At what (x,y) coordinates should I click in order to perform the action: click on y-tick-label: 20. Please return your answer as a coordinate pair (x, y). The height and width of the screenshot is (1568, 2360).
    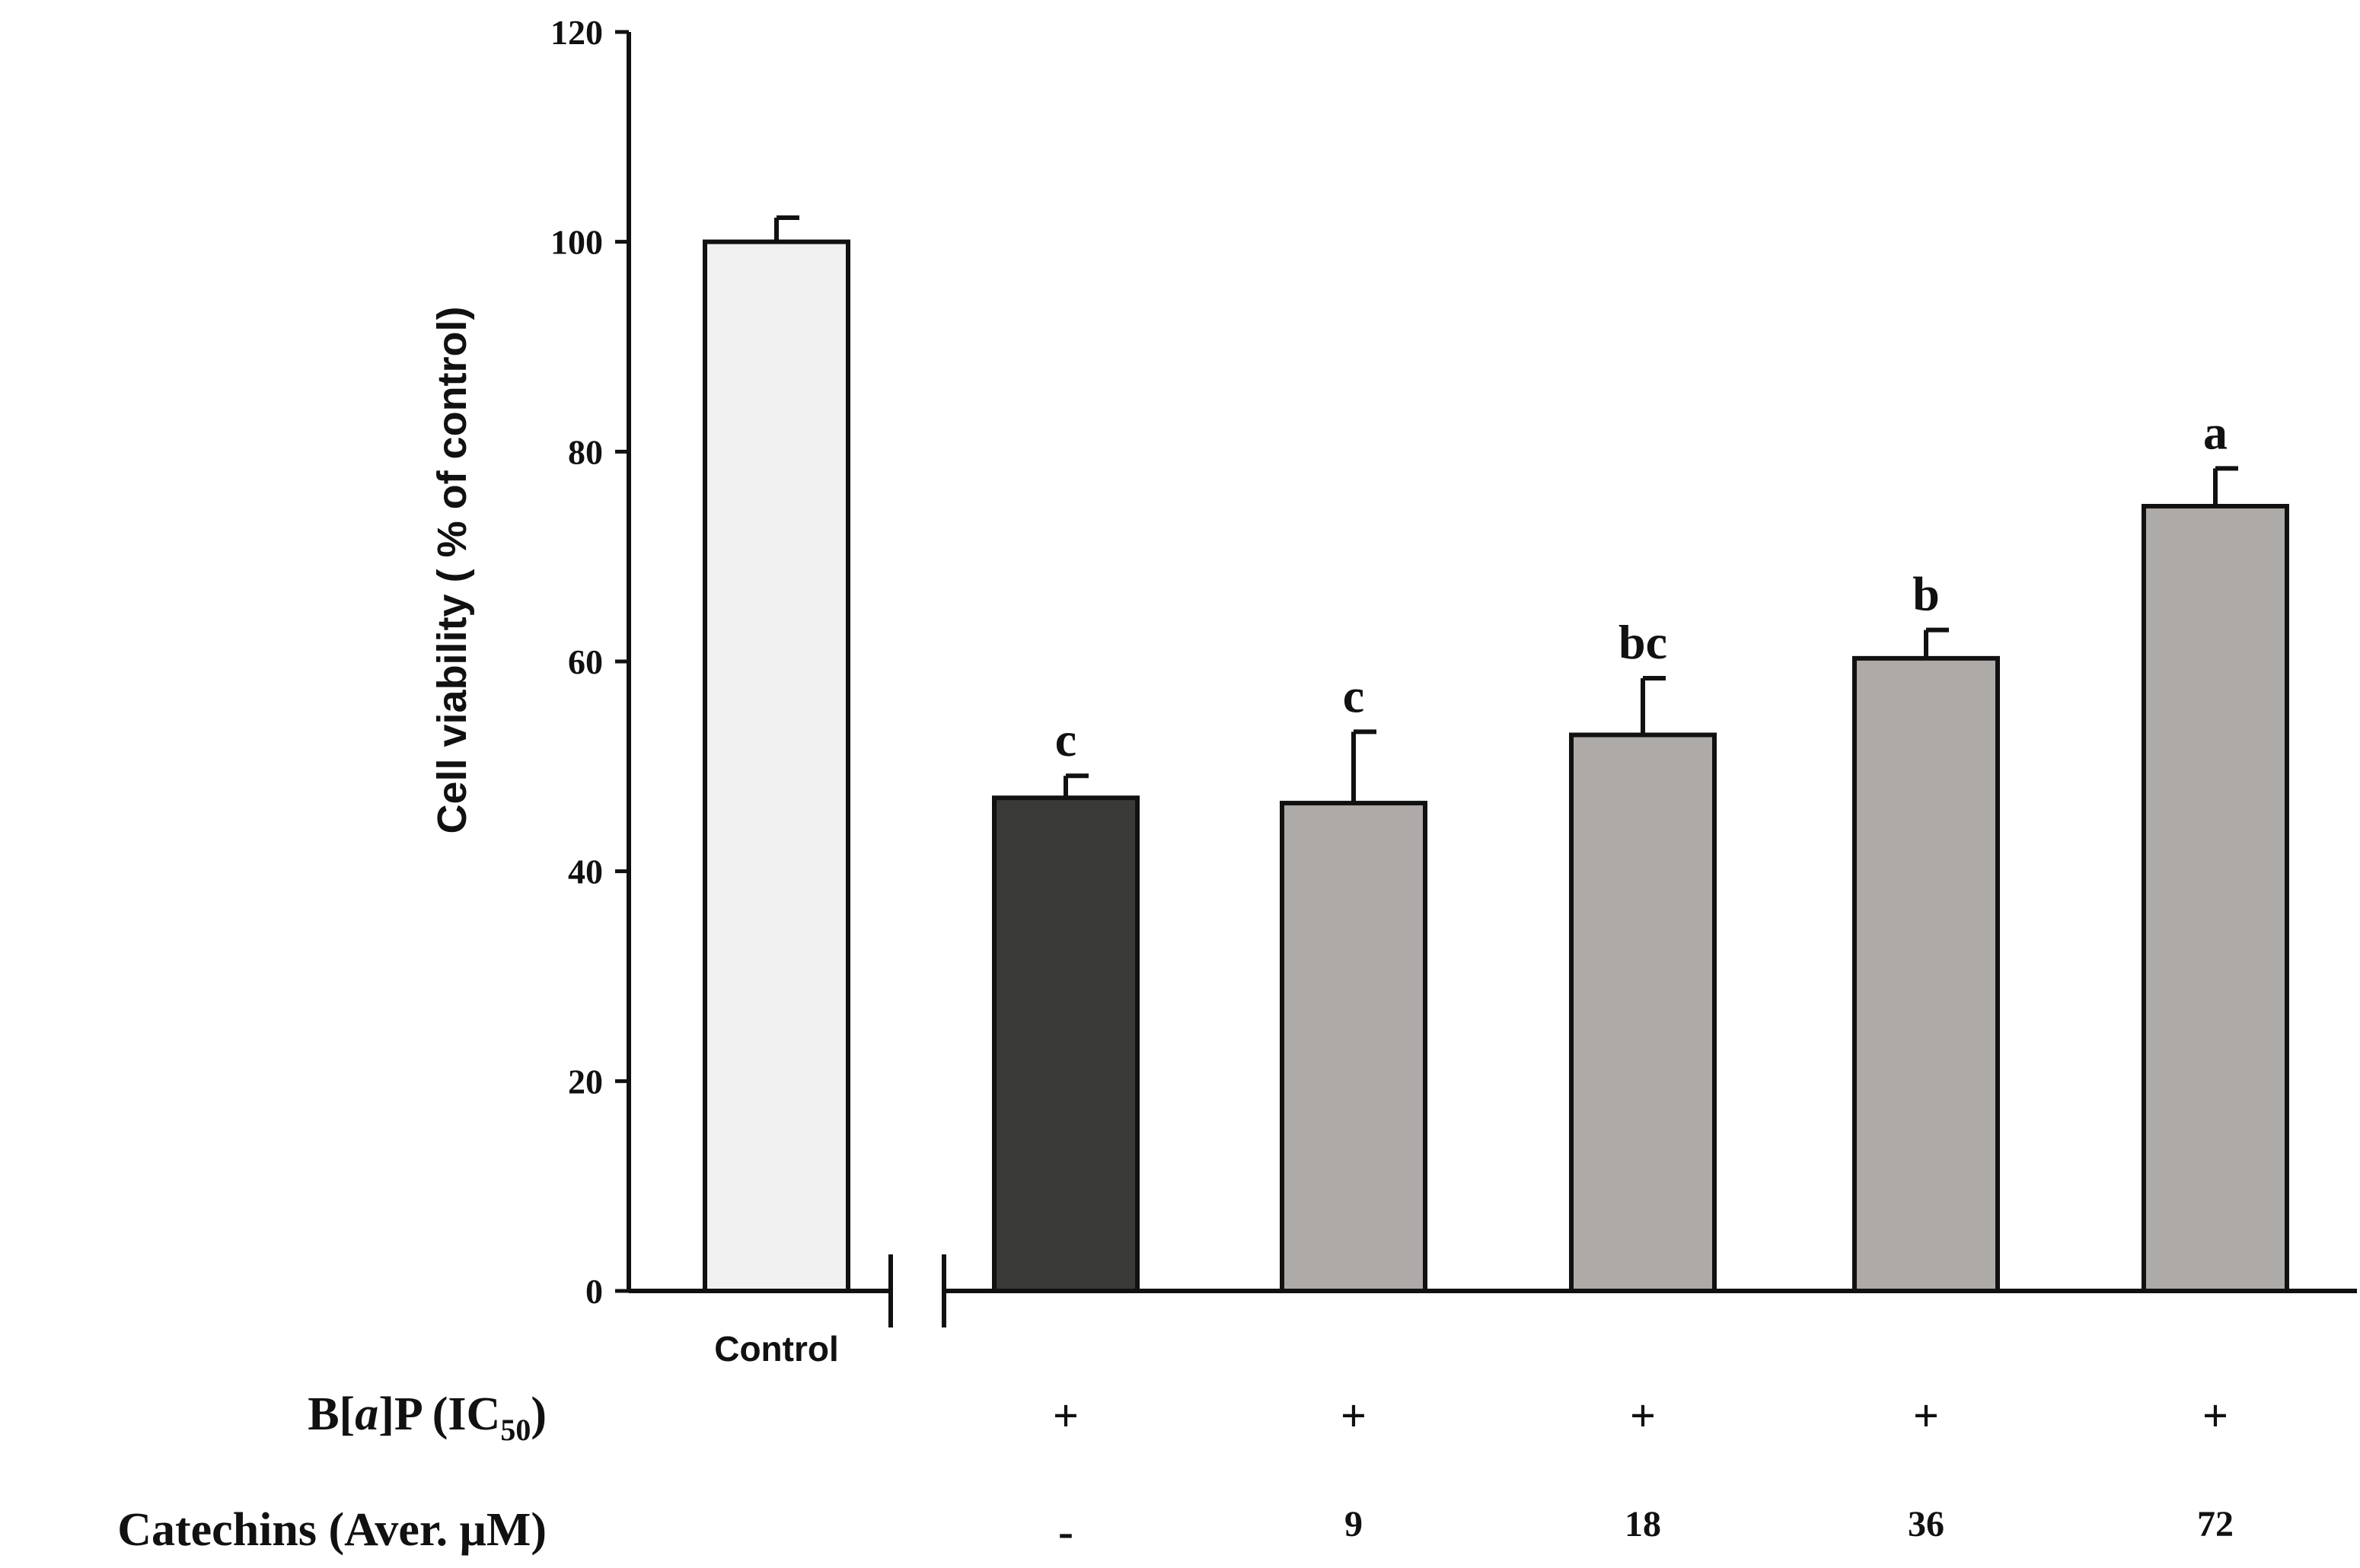
    Looking at the image, I should click on (585, 1081).